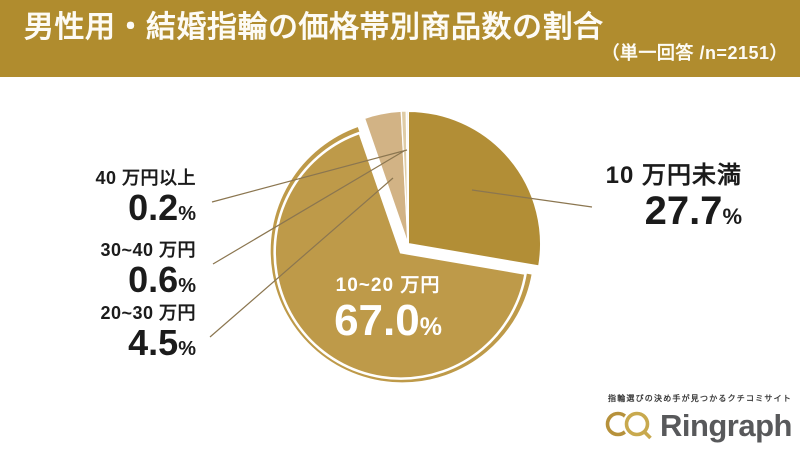  Describe the element at coordinates (388, 285) in the screenshot. I see `callout-category: 10~20 万円` at that location.